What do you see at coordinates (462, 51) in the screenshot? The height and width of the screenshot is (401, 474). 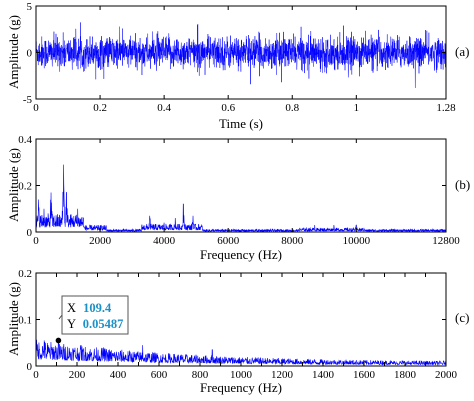 I see `panel-a-letter: (a)` at bounding box center [462, 51].